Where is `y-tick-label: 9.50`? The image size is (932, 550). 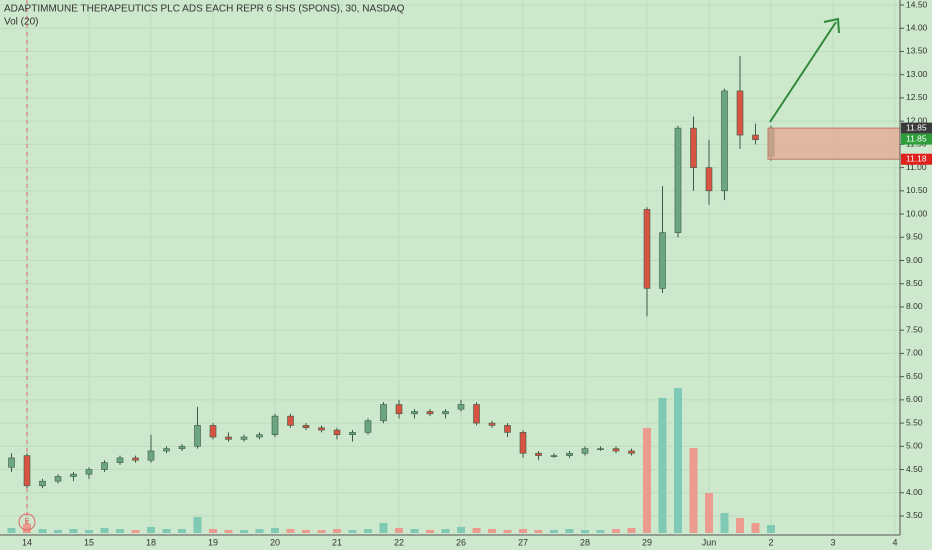 y-tick-label: 9.50 is located at coordinates (914, 237).